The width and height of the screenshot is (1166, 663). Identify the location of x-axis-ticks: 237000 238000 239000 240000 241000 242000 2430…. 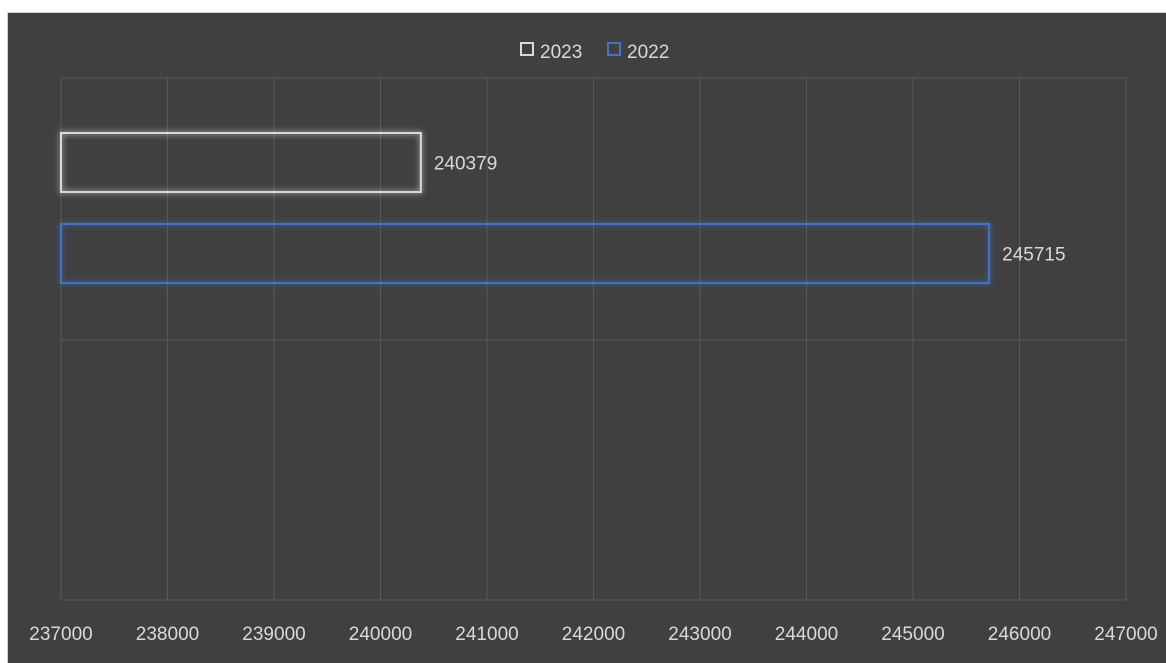
(593, 634).